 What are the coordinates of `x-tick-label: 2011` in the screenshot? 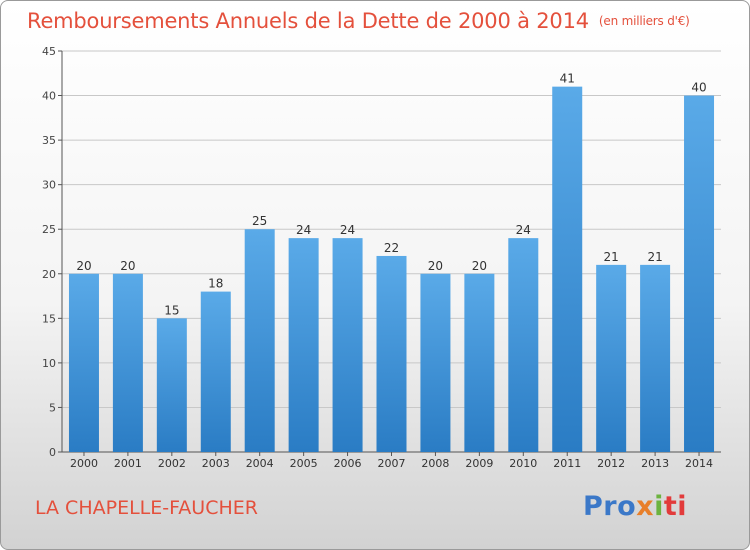 It's located at (567, 463).